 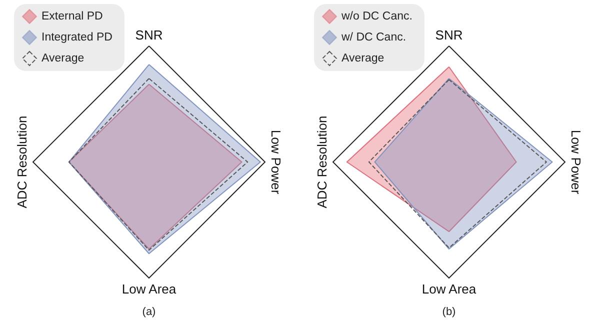 What do you see at coordinates (72, 16) in the screenshot?
I see `legend-label: External PD` at bounding box center [72, 16].